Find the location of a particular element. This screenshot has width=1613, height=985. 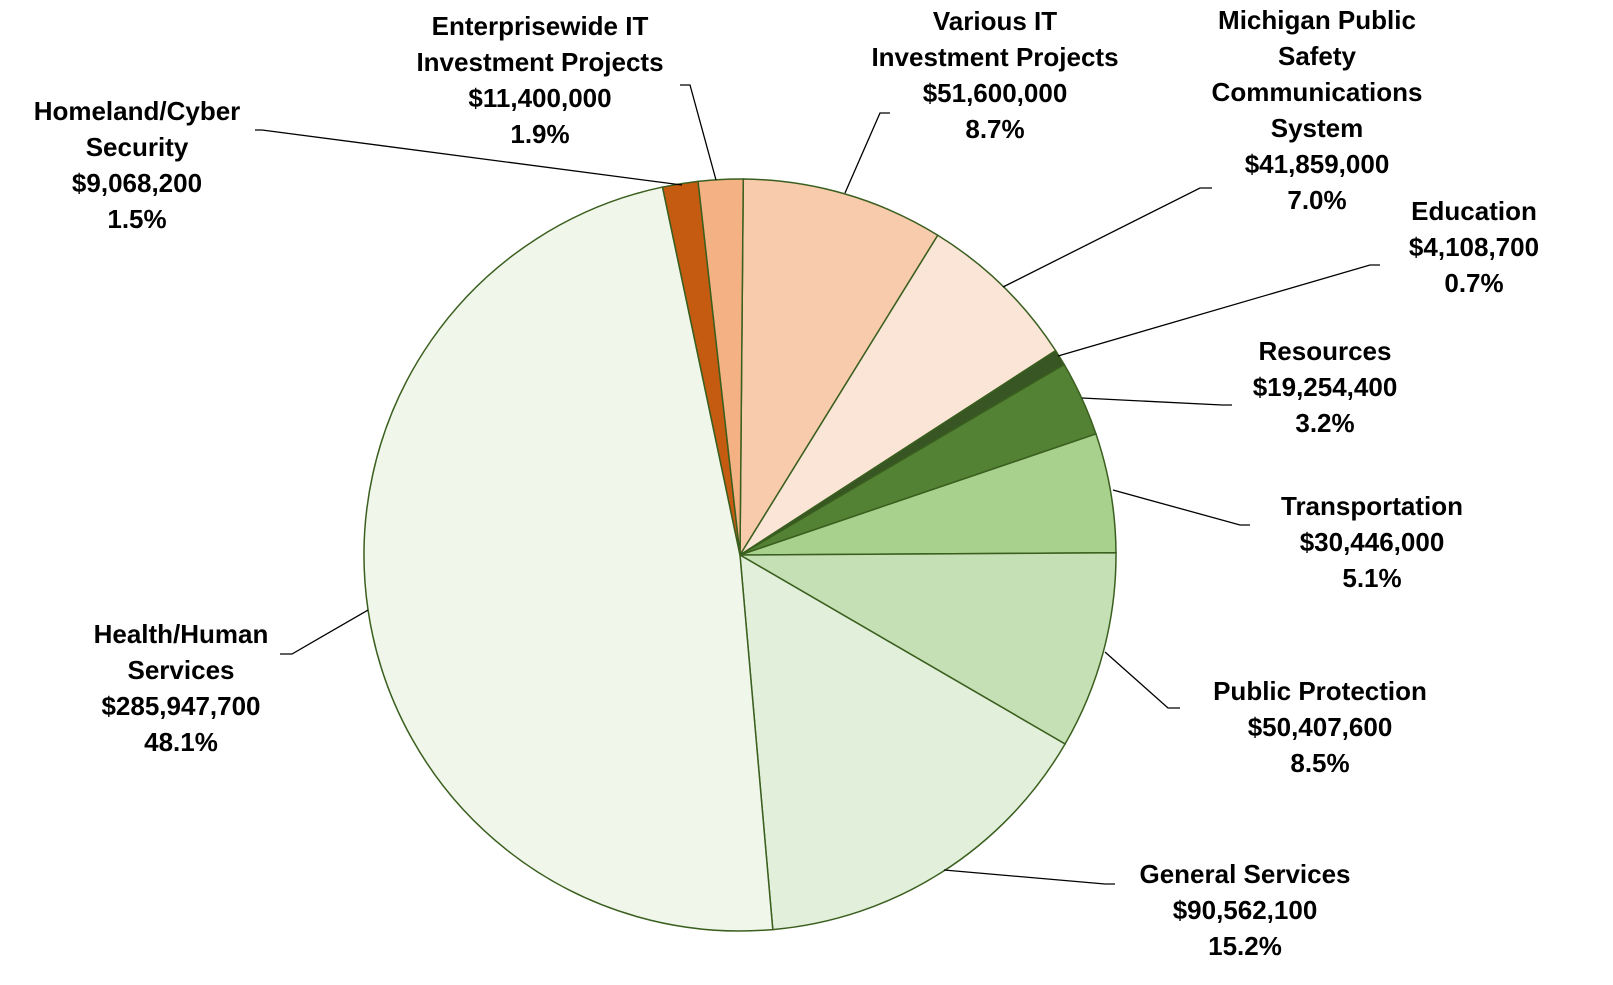

slice-label: Homeland/Cyber Security $9,068,200 1.5% is located at coordinates (137, 165).